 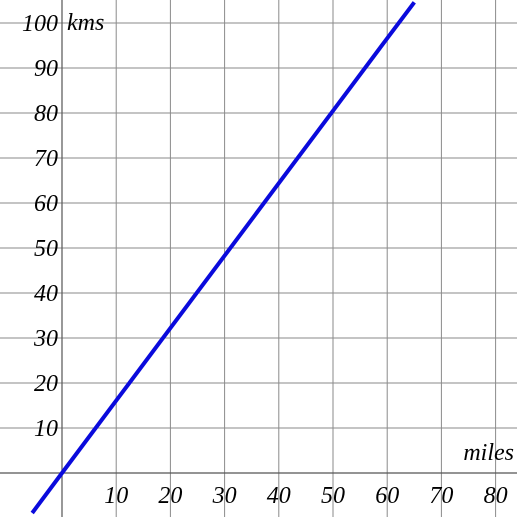 What do you see at coordinates (46, 294) in the screenshot?
I see `y-tick-label-40: 40` at bounding box center [46, 294].